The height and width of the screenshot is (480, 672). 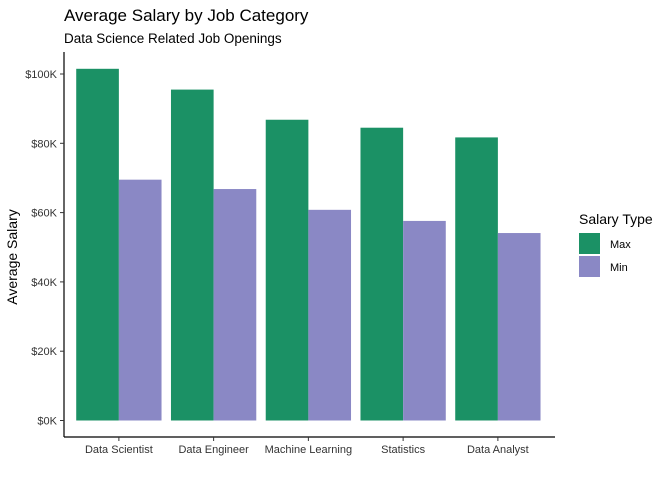 What do you see at coordinates (619, 268) in the screenshot?
I see `legend-label-min: Min` at bounding box center [619, 268].